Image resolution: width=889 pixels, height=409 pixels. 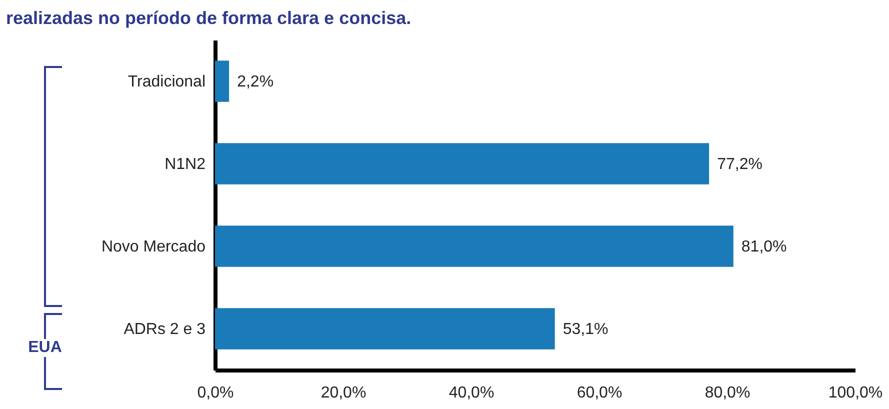 What do you see at coordinates (185, 164) in the screenshot?
I see `y-tick-label: N1N2` at bounding box center [185, 164].